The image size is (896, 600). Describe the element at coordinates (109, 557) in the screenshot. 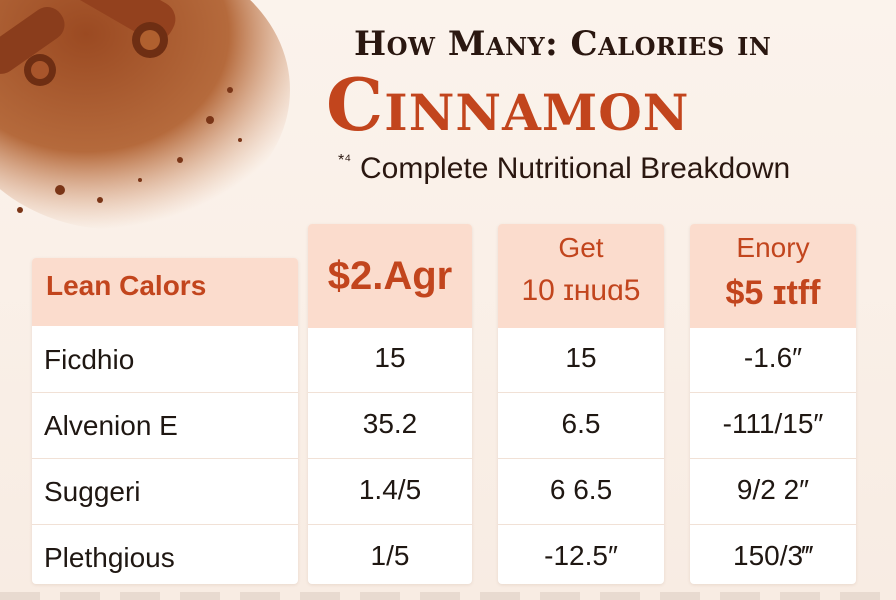

I see `row-label: Plethgious` at that location.